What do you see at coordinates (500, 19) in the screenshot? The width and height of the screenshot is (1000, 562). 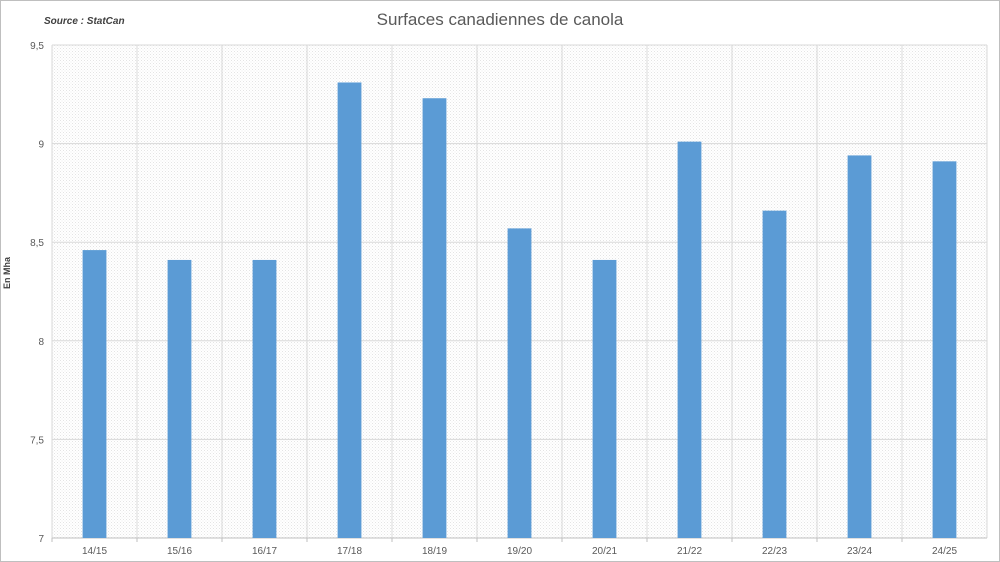 I see `chart-title: Surfaces canadiennes de canola` at bounding box center [500, 19].